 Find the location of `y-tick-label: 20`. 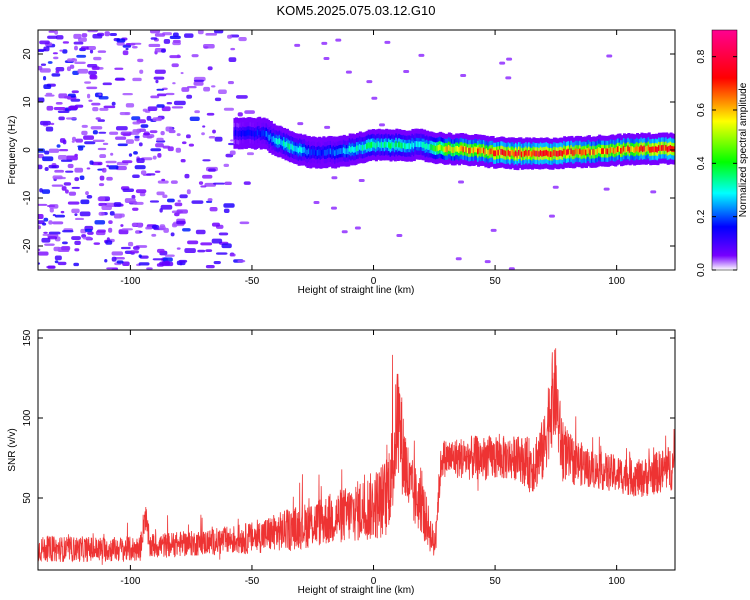

y-tick-label: 20 is located at coordinates (27, 54).